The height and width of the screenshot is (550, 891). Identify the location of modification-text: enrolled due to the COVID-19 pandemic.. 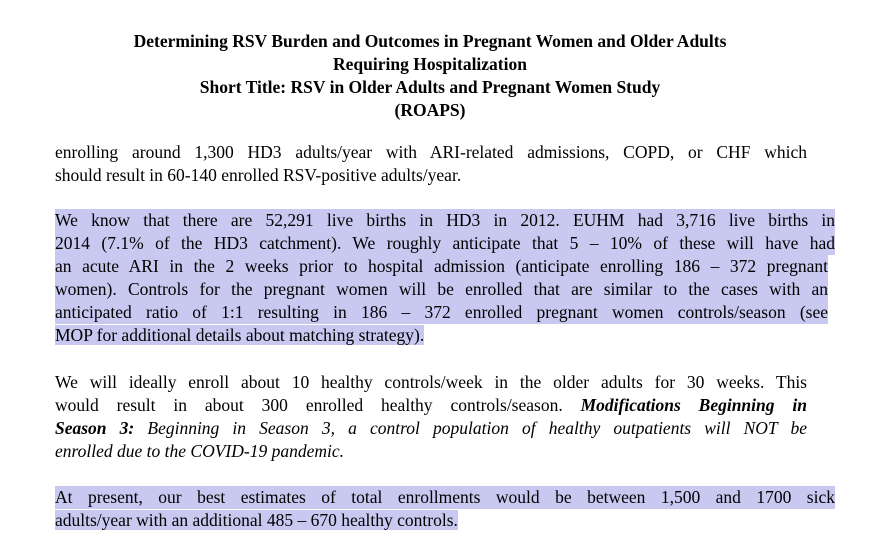
(200, 451).